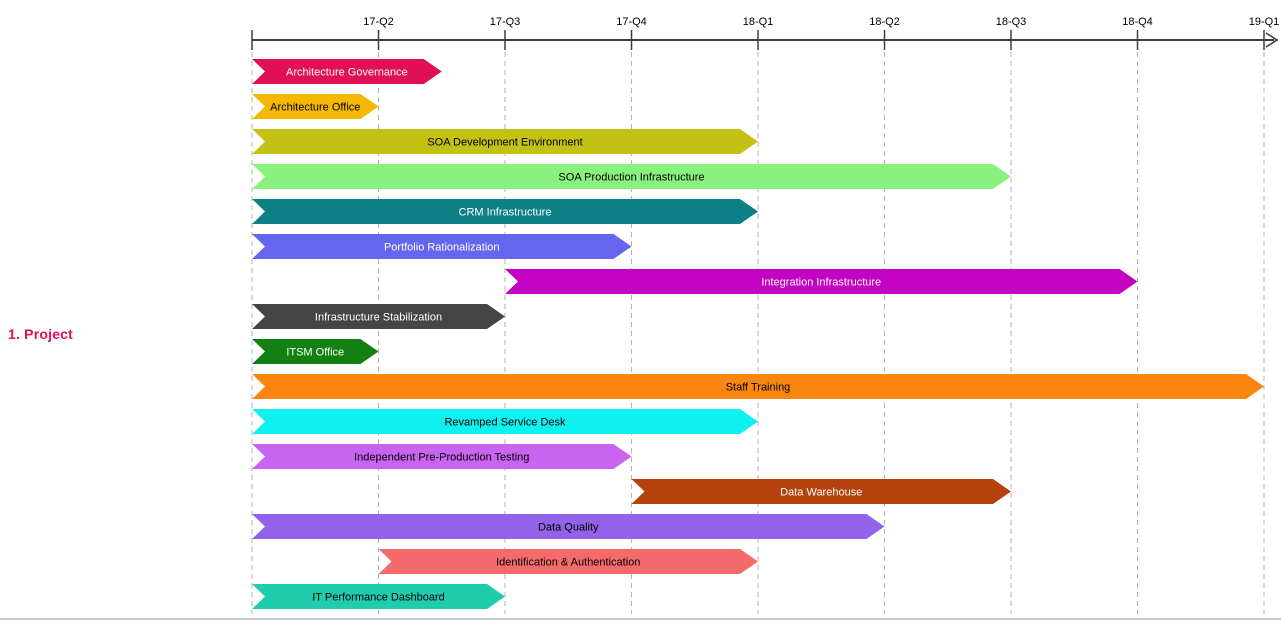 The height and width of the screenshot is (620, 1281). I want to click on task-bar-label: SOA Development Environment, so click(504, 143).